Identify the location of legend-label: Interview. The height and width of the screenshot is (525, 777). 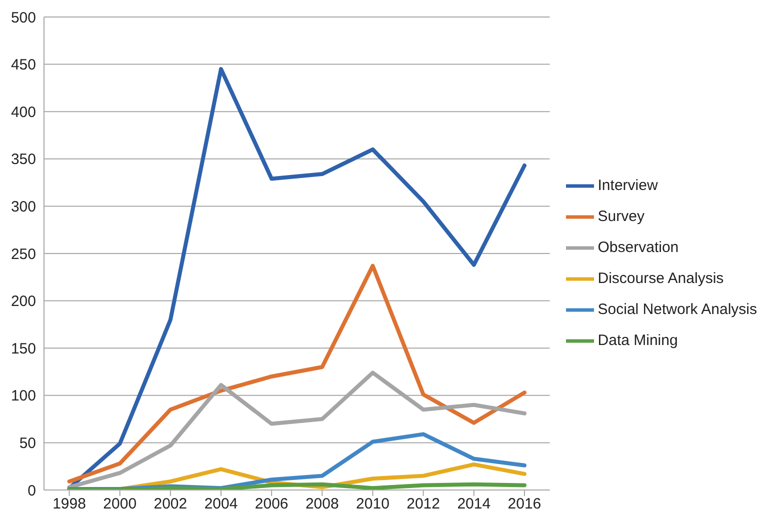
(628, 185).